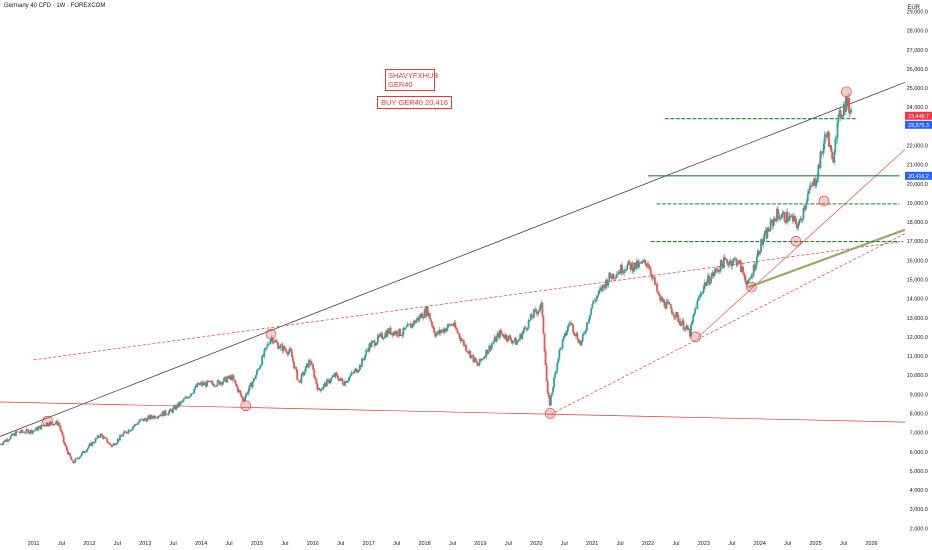 This screenshot has width=932, height=550. What do you see at coordinates (919, 529) in the screenshot?
I see `y-tick-label: 2,000.0` at bounding box center [919, 529].